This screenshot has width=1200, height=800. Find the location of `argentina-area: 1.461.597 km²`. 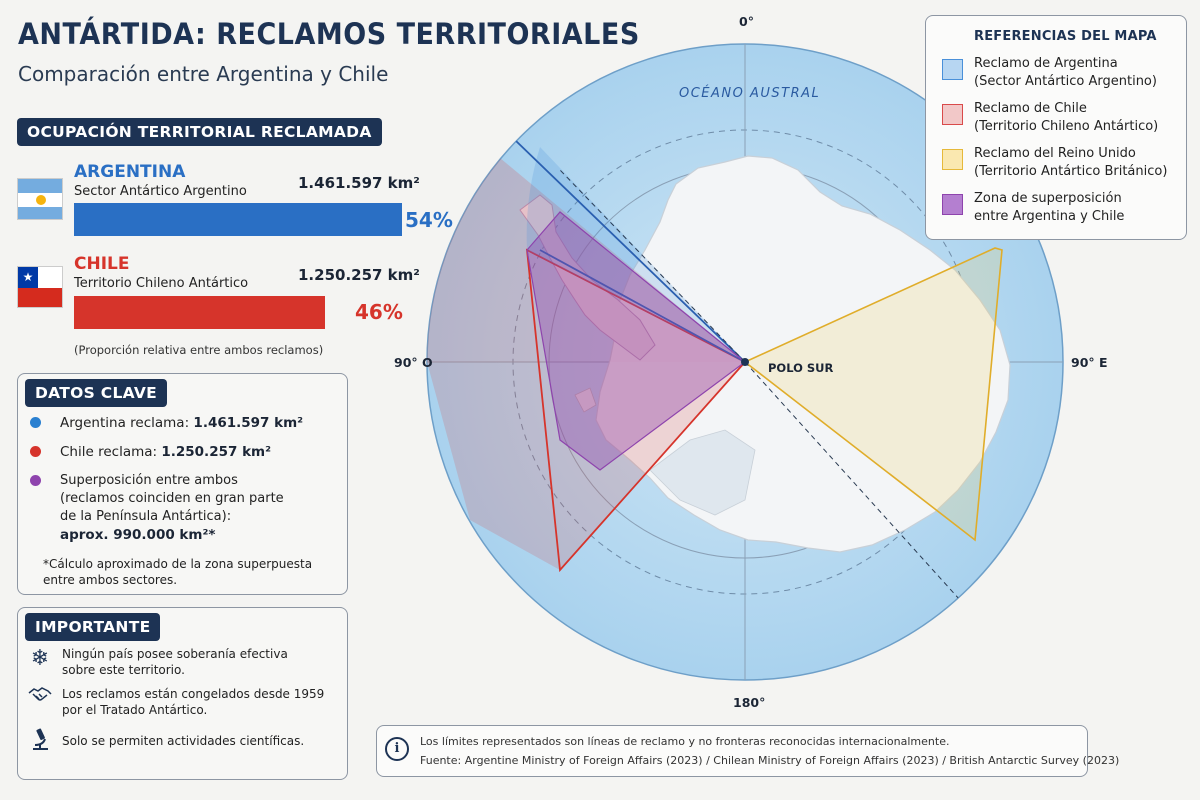

argentina-area: 1.461.597 km² is located at coordinates (359, 183).